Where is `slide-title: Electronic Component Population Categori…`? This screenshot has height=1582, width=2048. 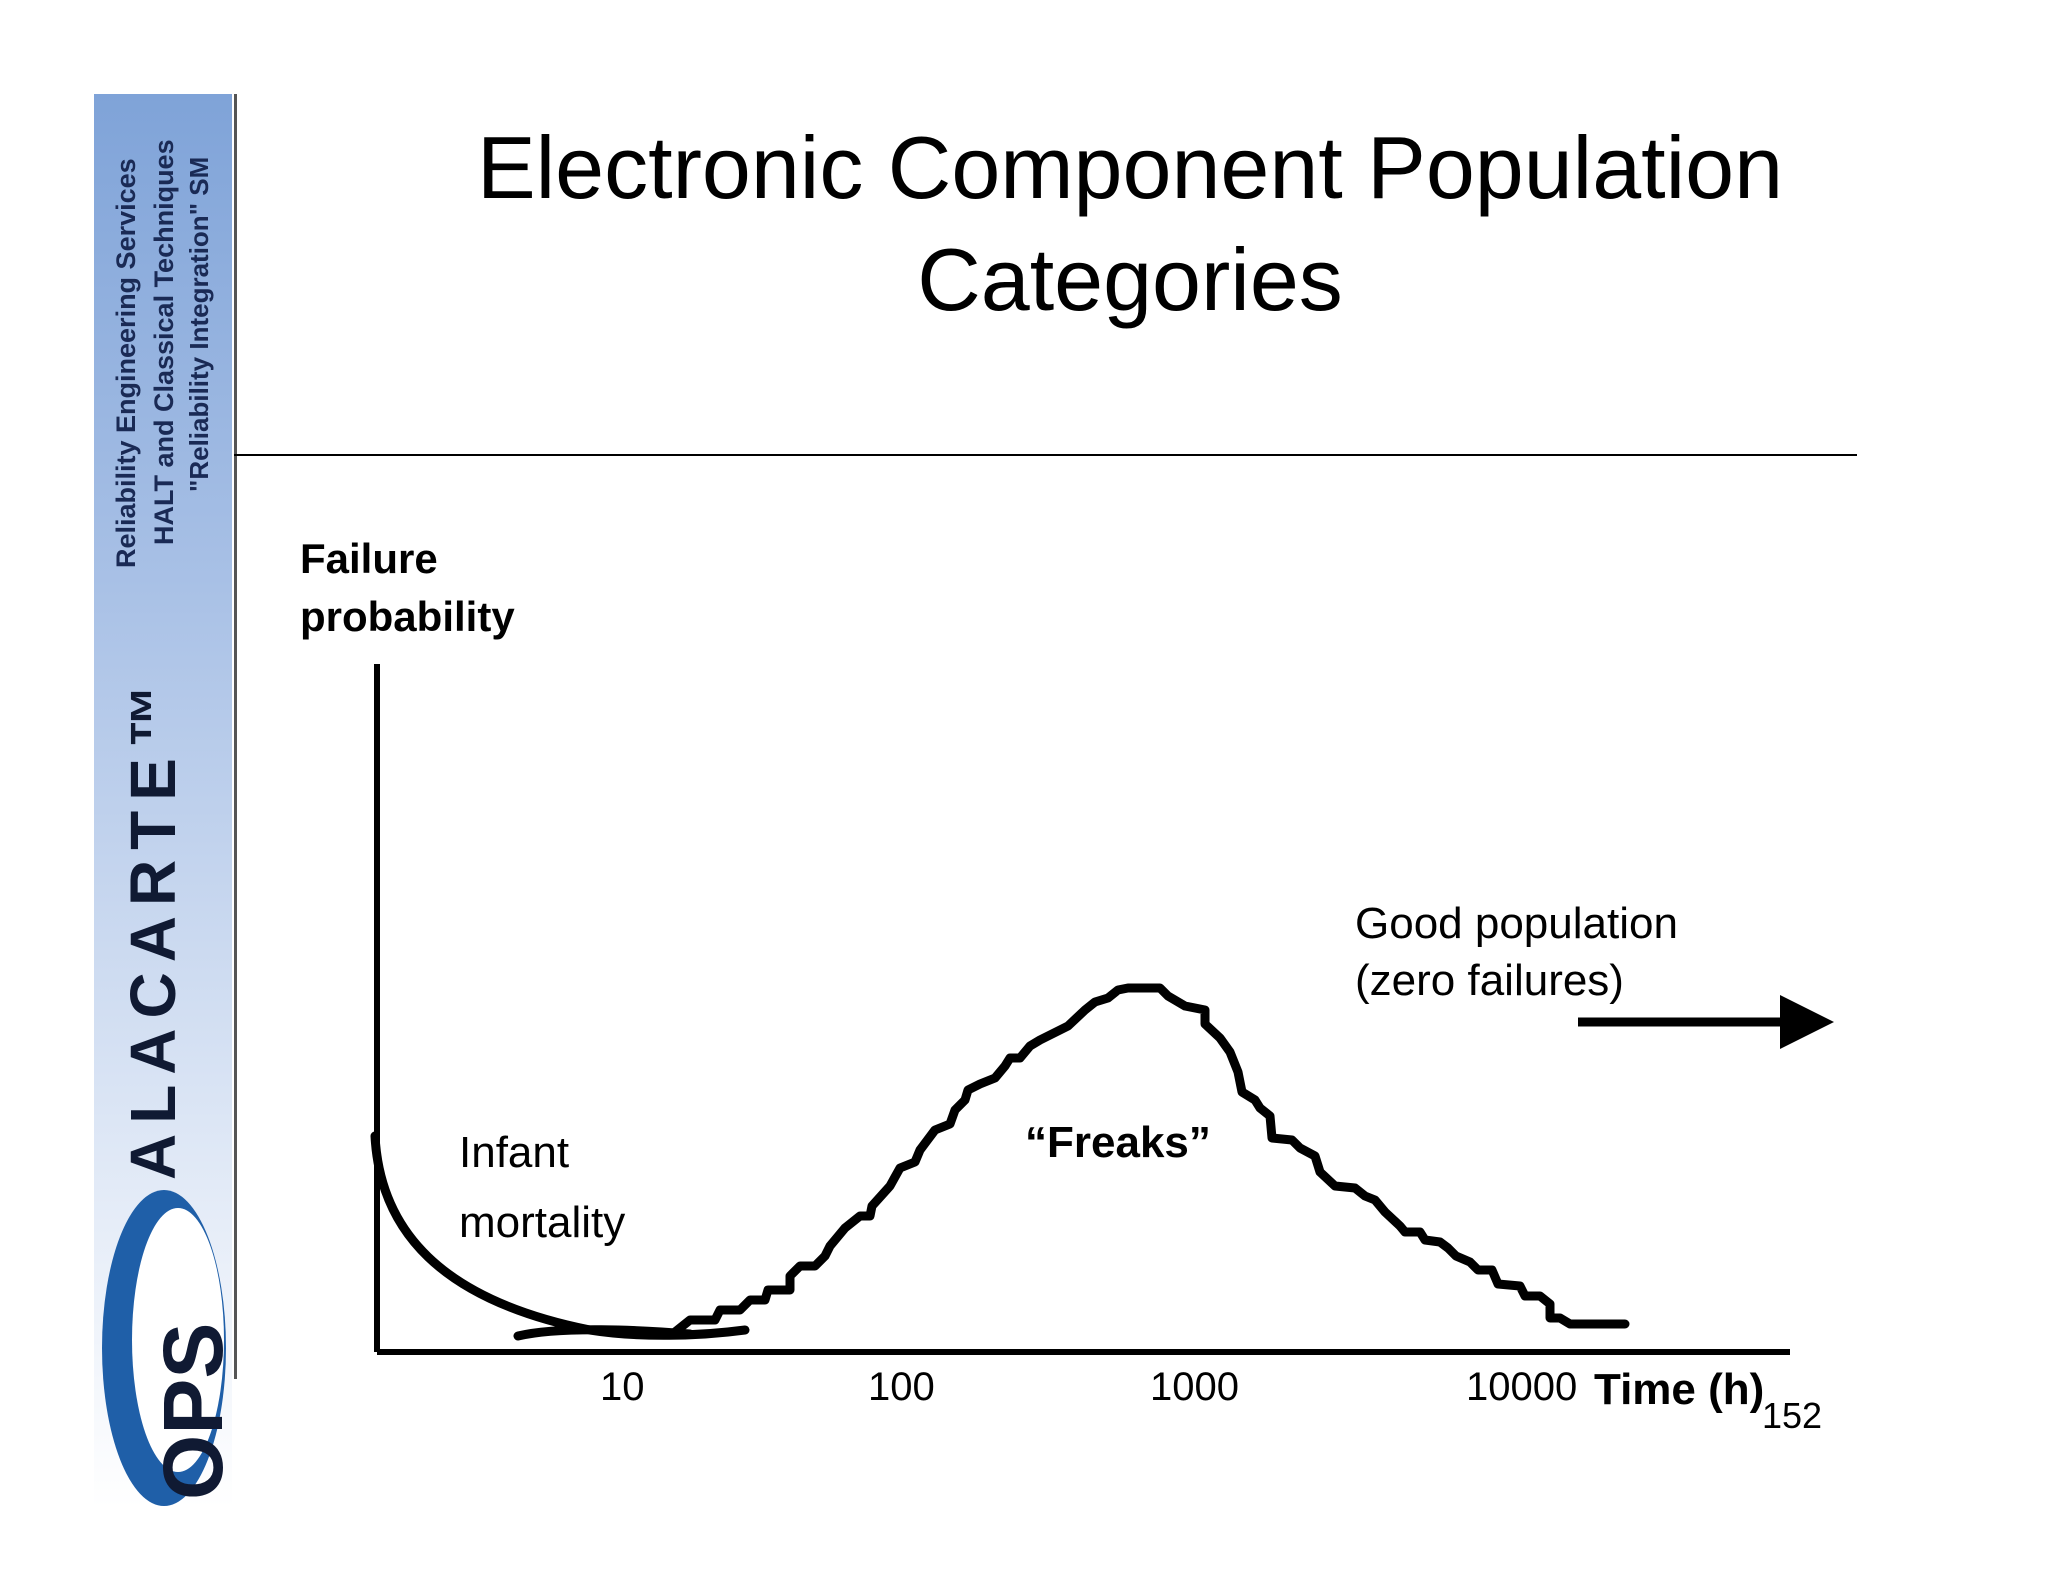
slide-title: Electronic Component Population Categori… is located at coordinates (1130, 223).